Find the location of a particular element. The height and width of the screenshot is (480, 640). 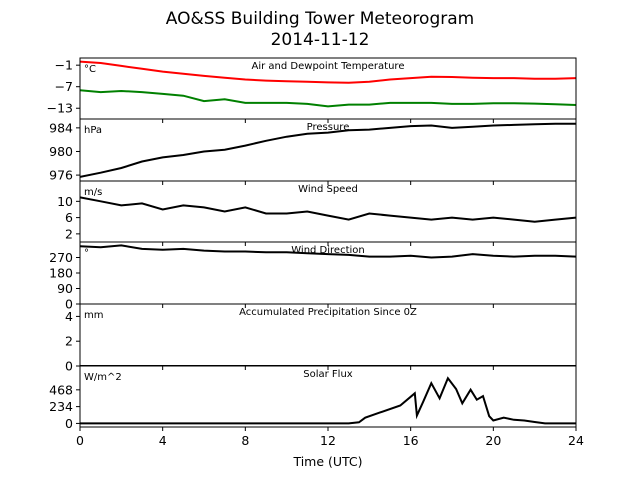

panel-pressure: 976 980 984 Pressure hPa is located at coordinates (313, 151).